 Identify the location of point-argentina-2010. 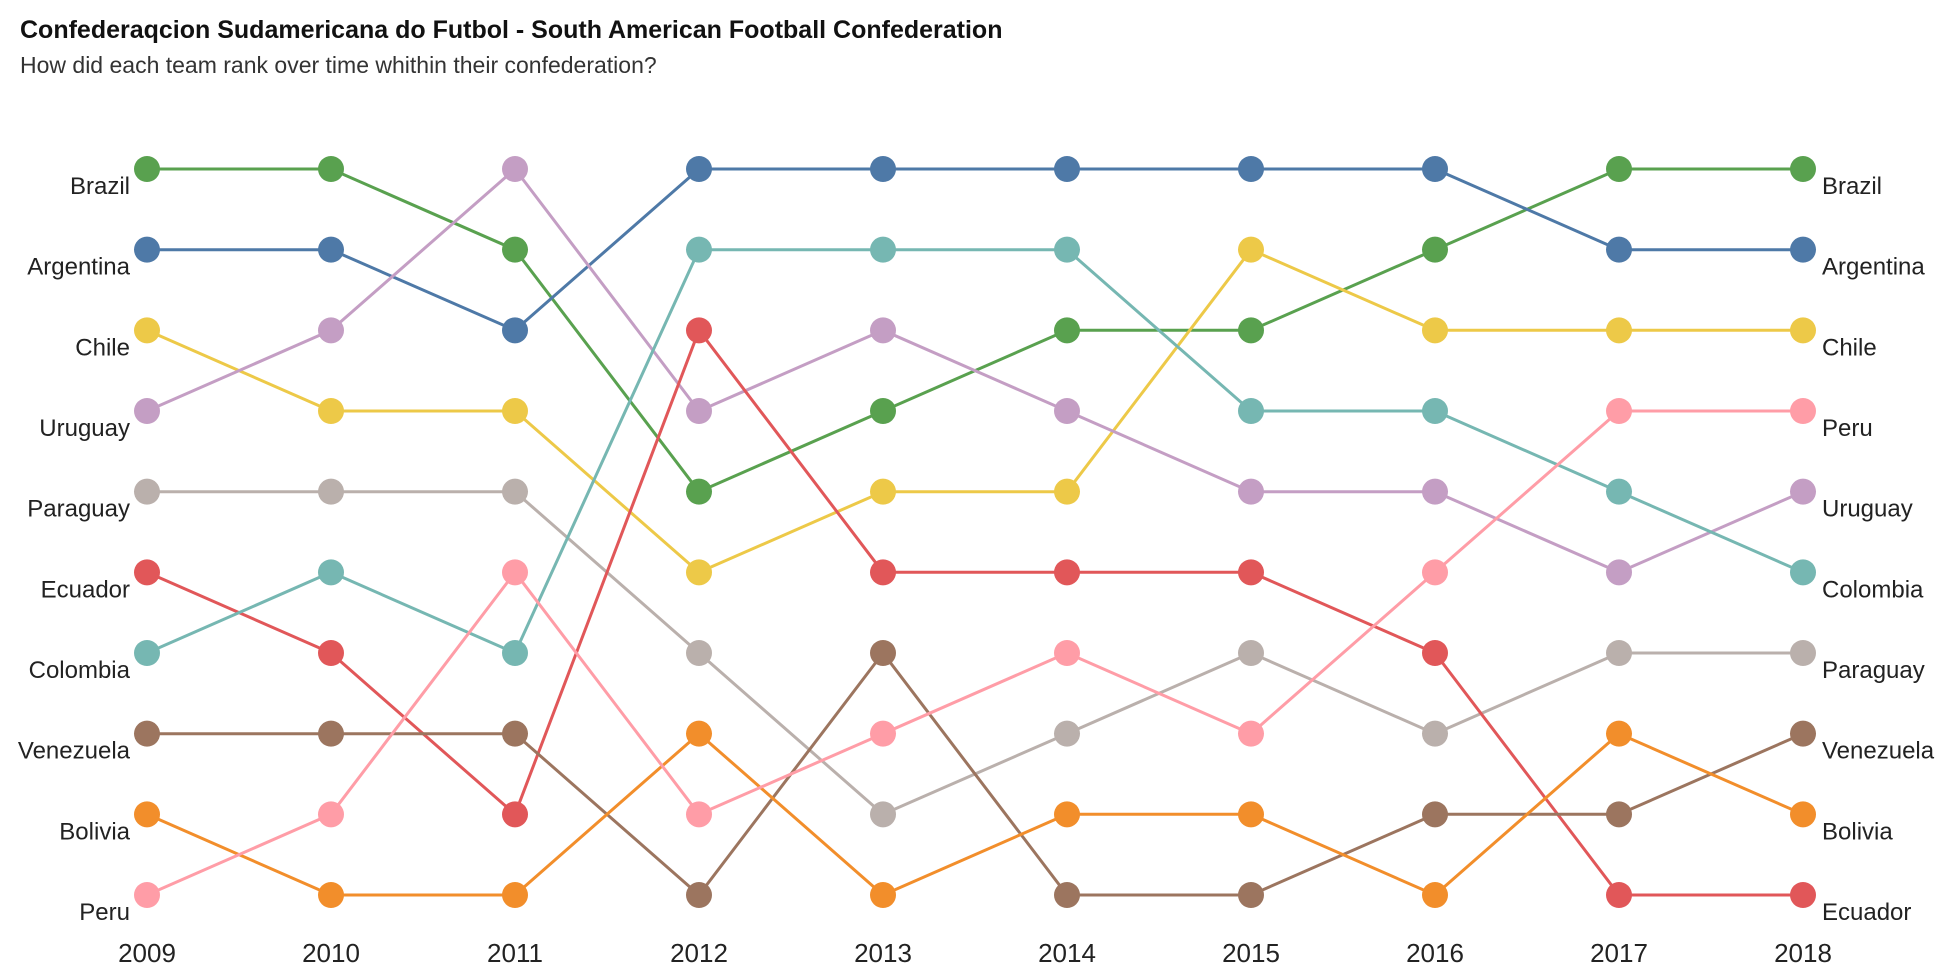
(331, 249).